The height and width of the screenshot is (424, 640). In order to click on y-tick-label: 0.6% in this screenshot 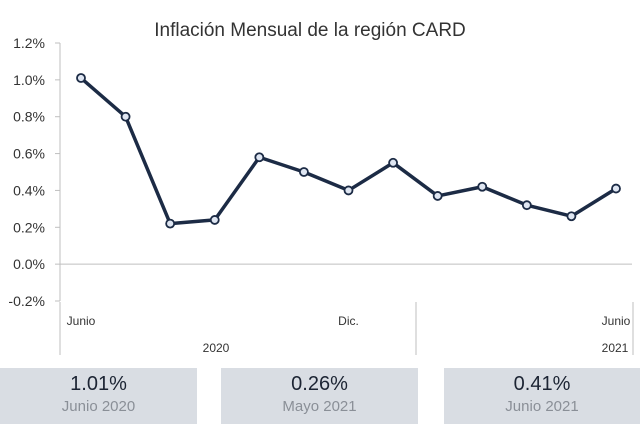, I will do `click(29, 154)`.